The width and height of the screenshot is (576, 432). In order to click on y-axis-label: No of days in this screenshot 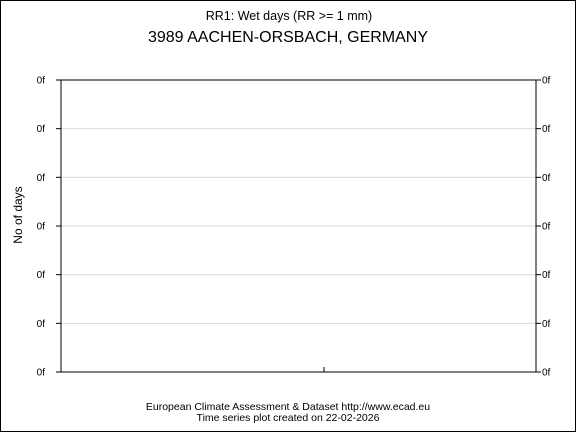, I will do `click(18, 214)`.